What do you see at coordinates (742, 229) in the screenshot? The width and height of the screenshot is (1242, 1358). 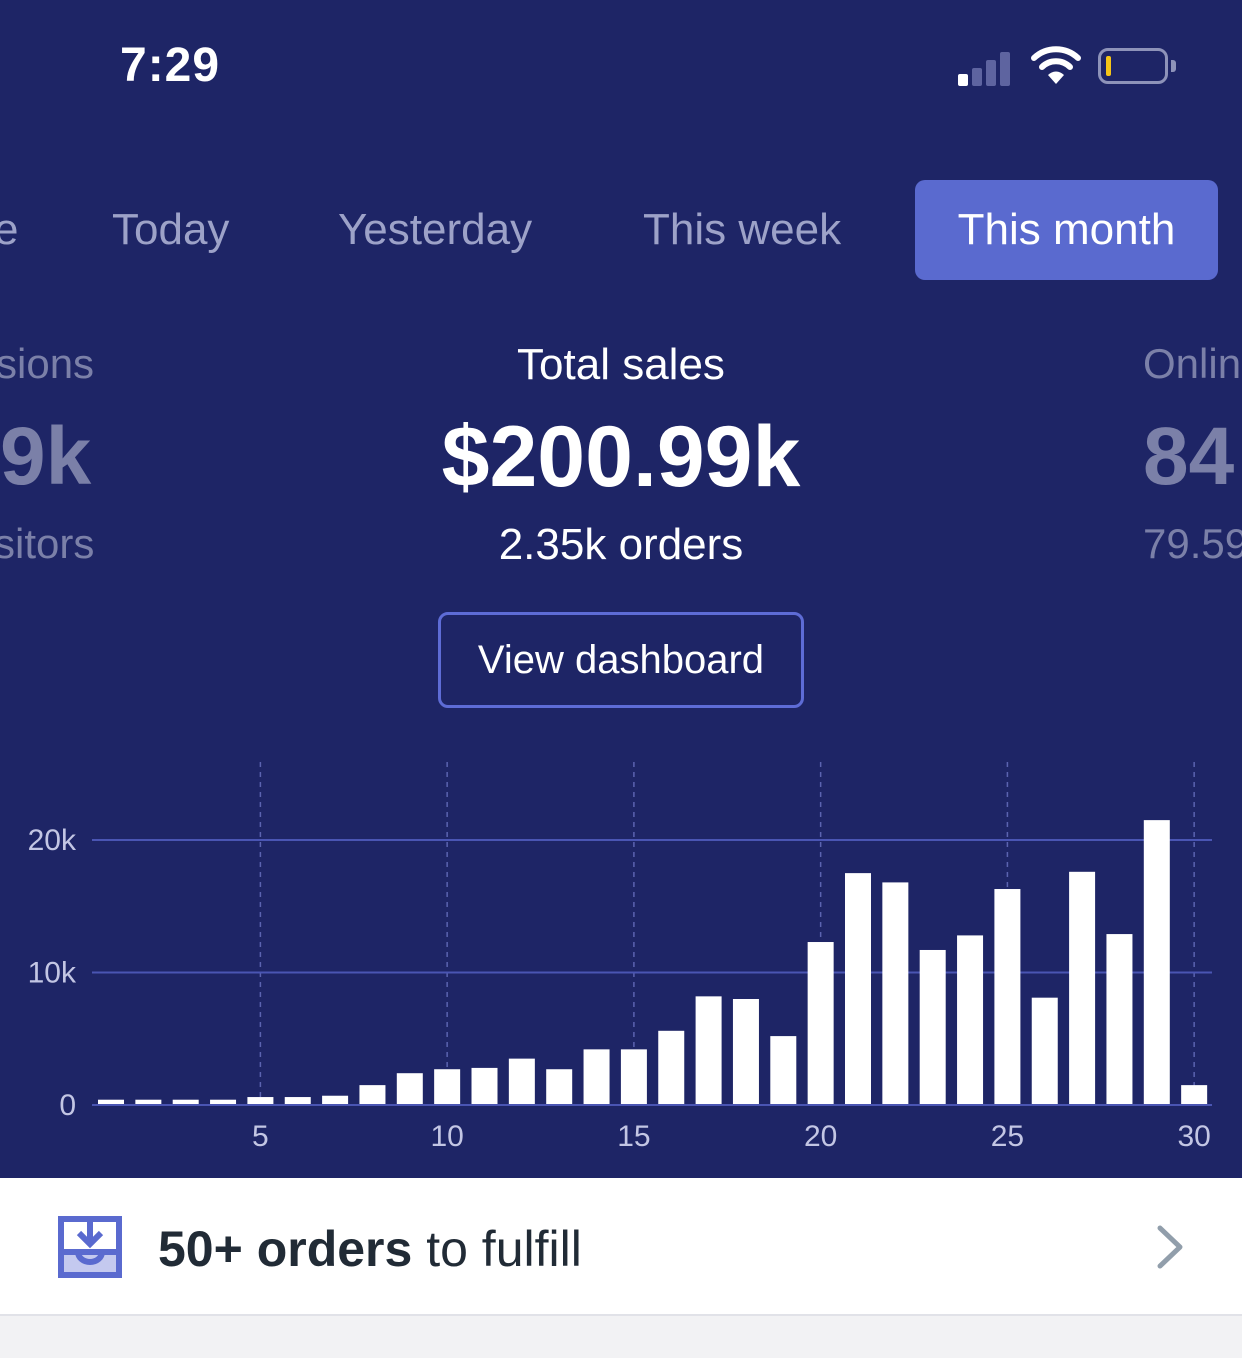 I see `tab-this-week: This week` at bounding box center [742, 229].